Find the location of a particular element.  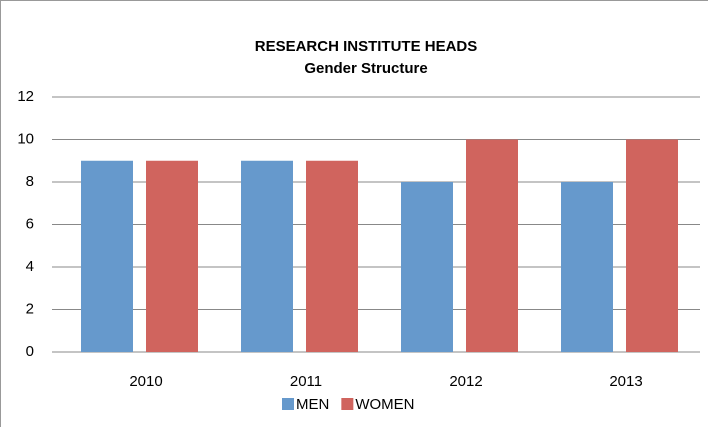

legend-label: MEN is located at coordinates (312, 404).